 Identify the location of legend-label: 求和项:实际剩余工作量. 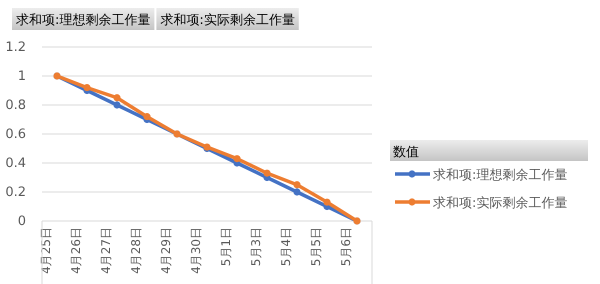
(500, 203).